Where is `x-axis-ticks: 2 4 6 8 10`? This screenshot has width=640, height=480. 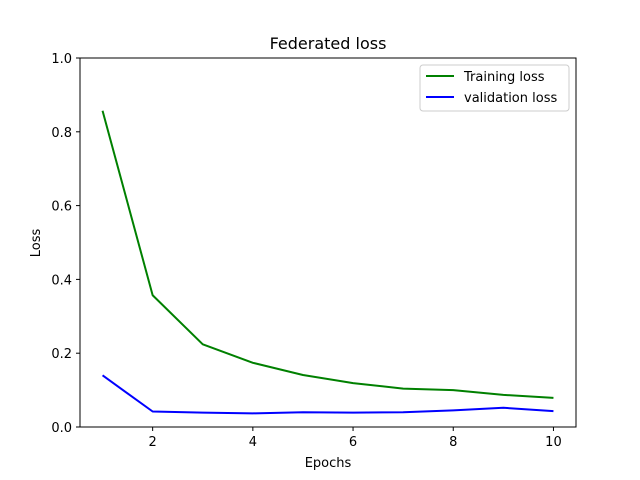 x-axis-ticks: 2 4 6 8 10 is located at coordinates (355, 438).